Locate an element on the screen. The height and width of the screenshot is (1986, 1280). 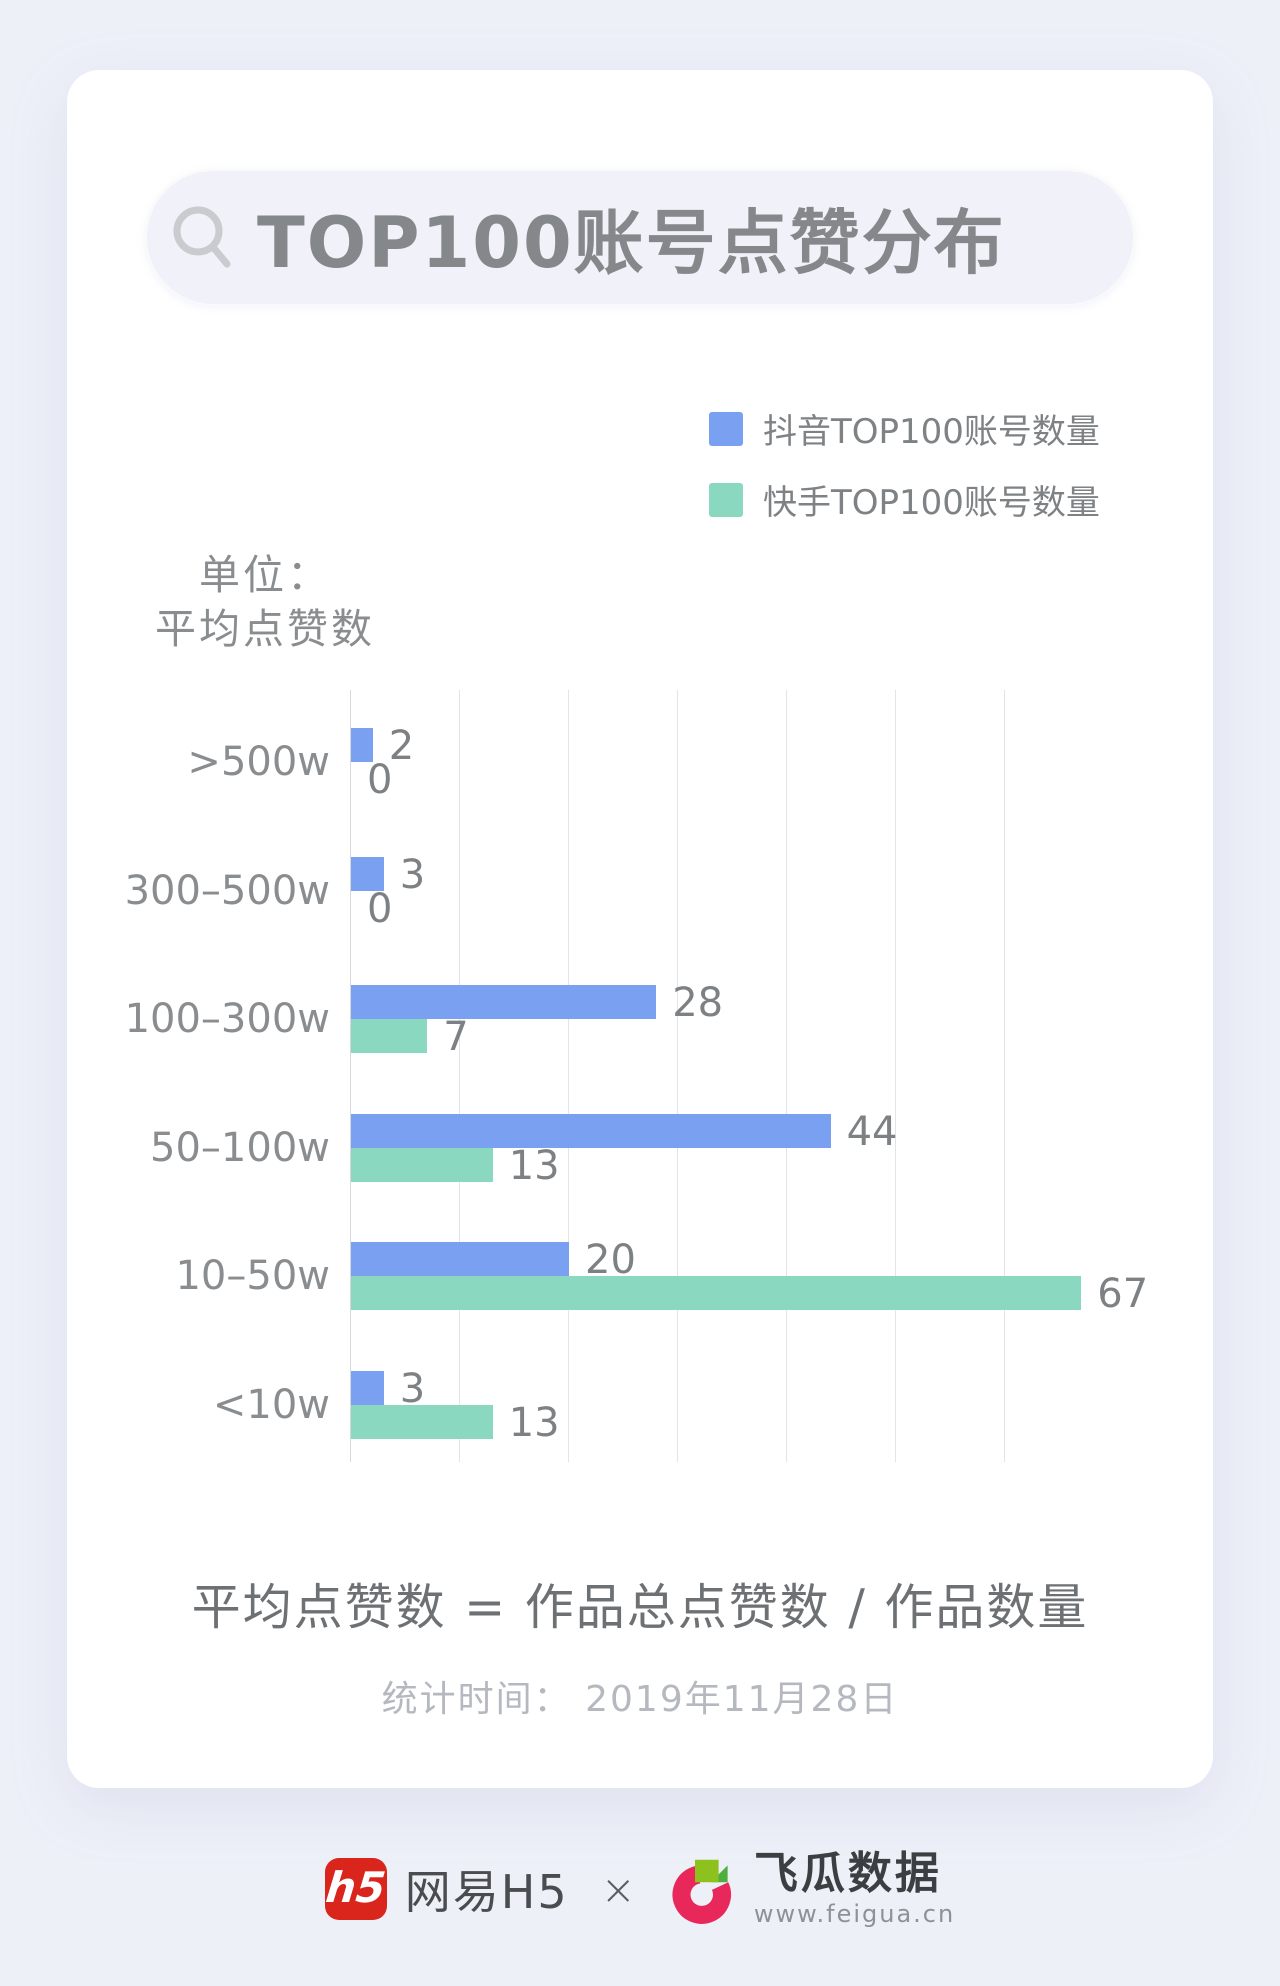
kuaishou-swatch is located at coordinates (726, 499).